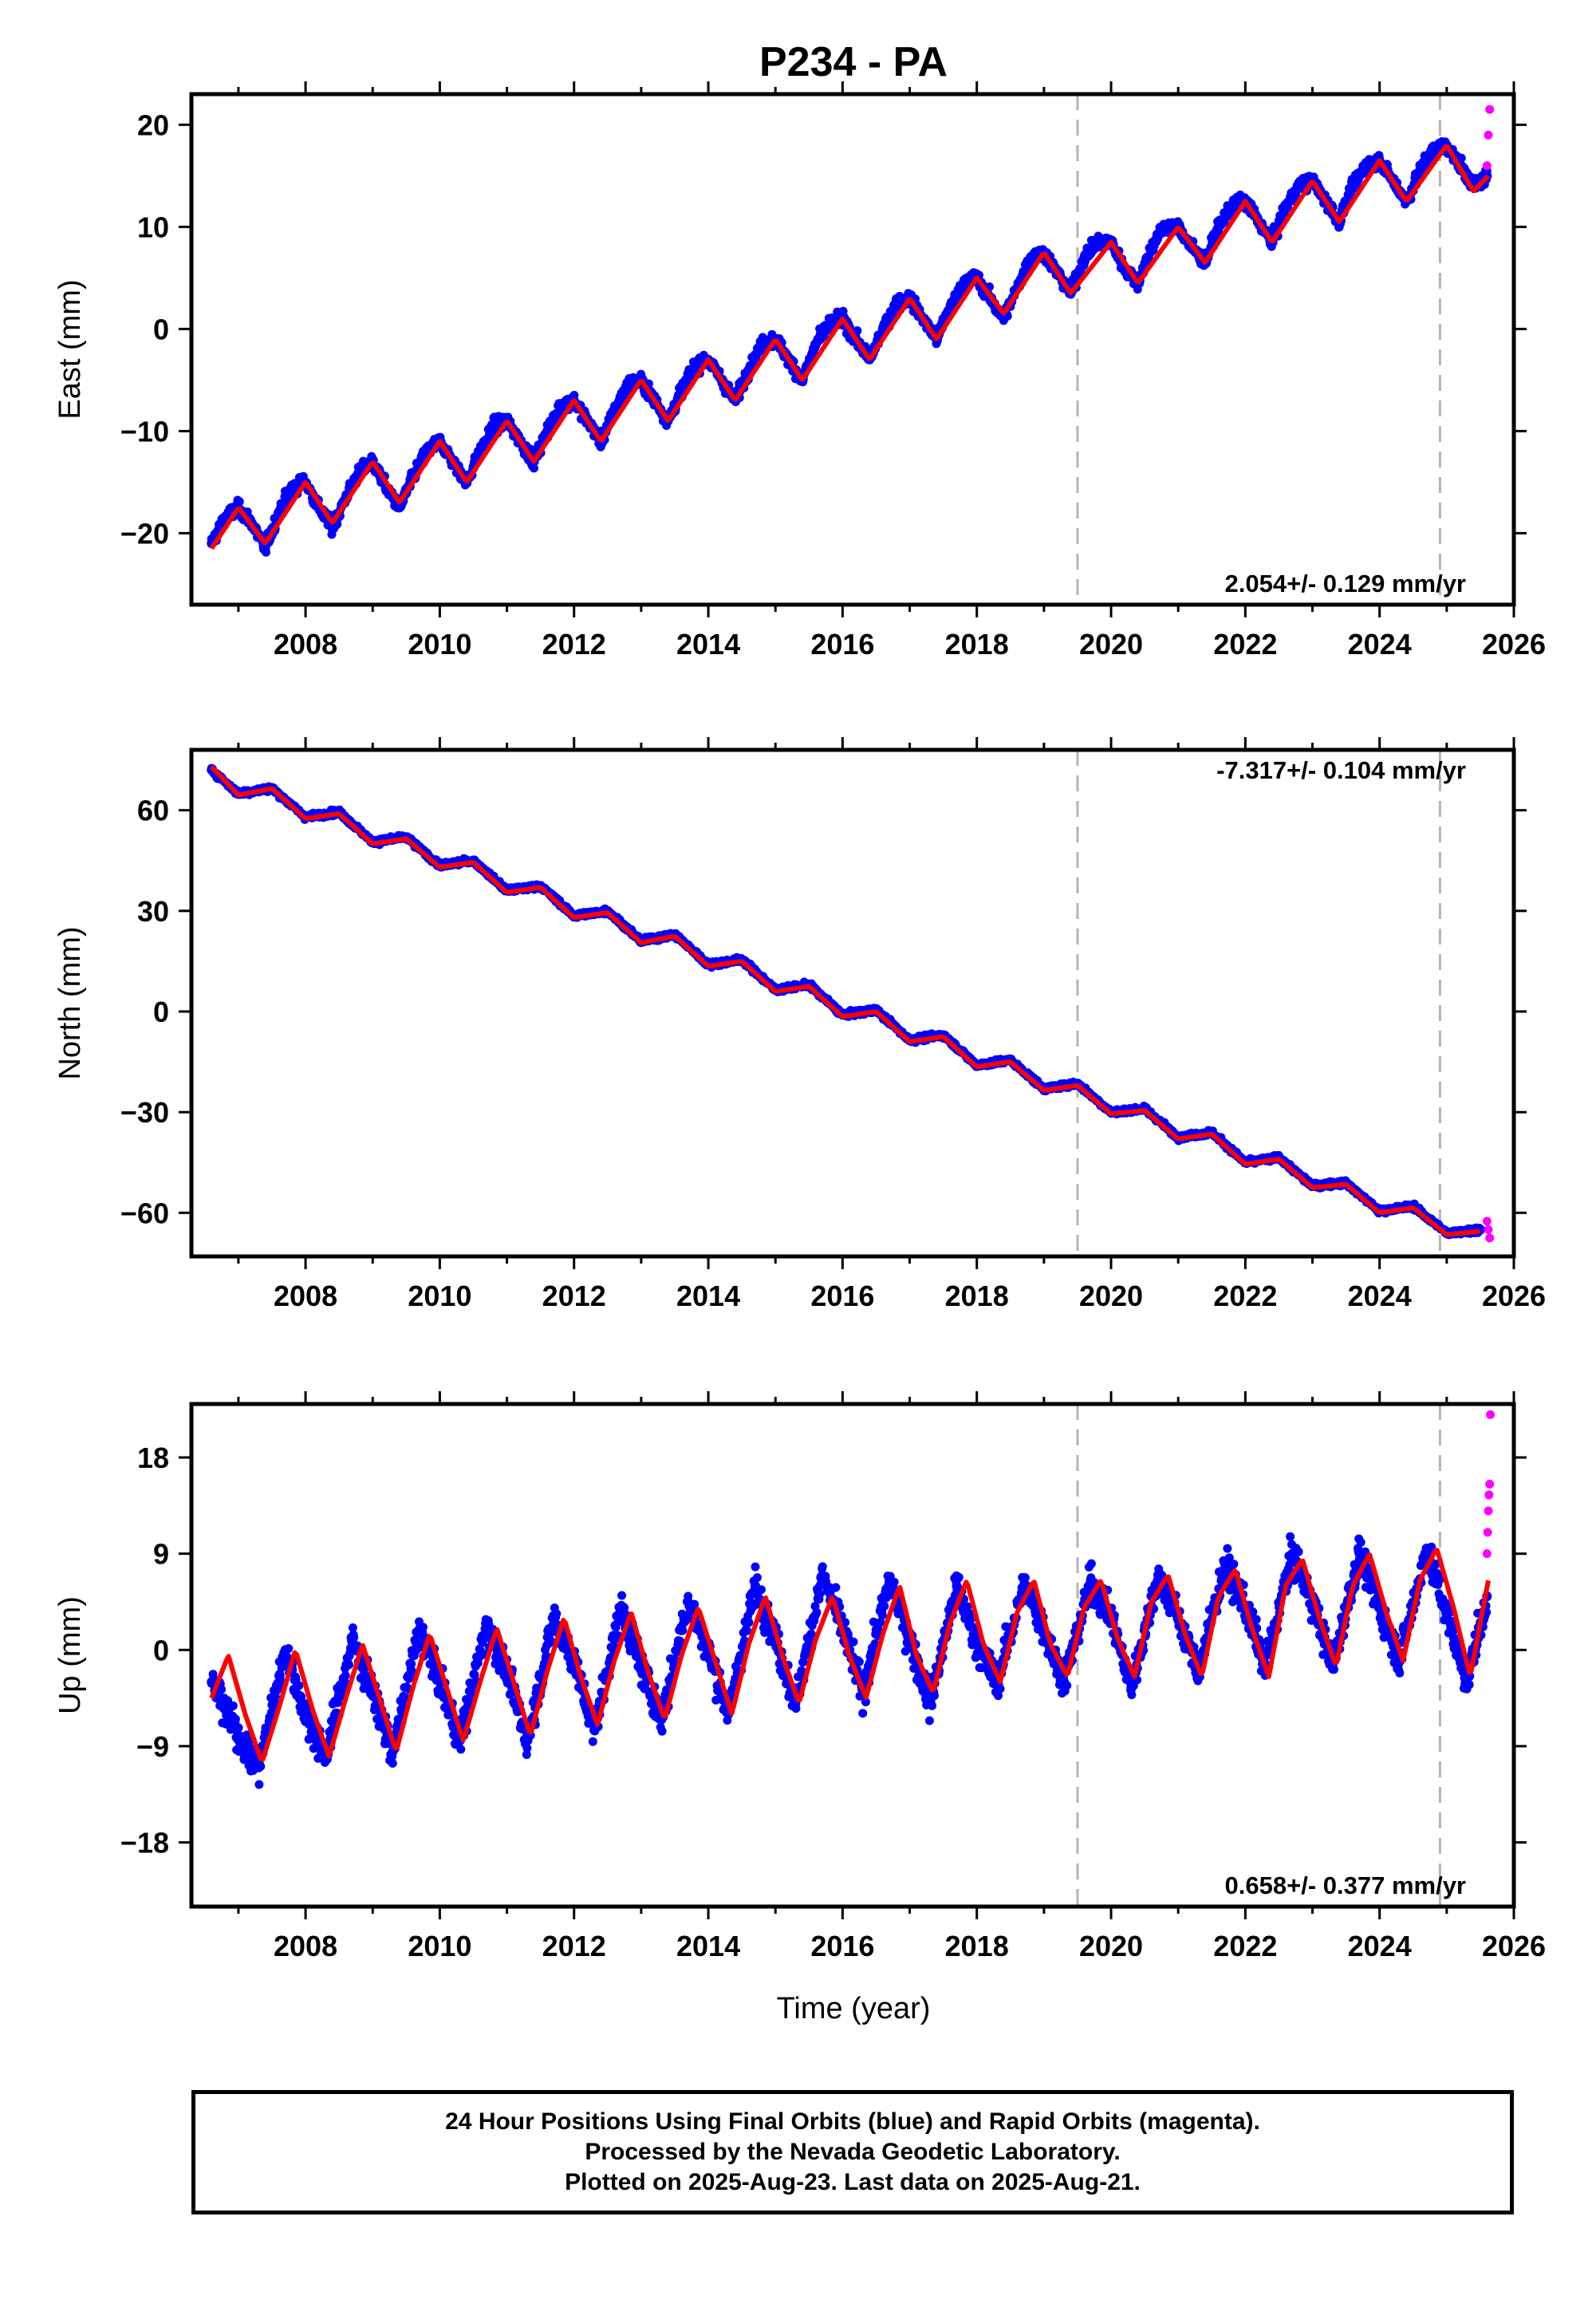 This screenshot has height=2315, width=1596. Describe the element at coordinates (305, 644) in the screenshot. I see `east-x-tick-label: 2008` at that location.